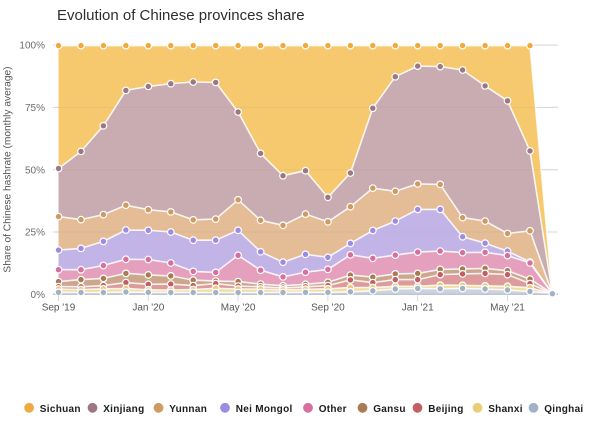 This screenshot has height=424, width=600. Describe the element at coordinates (35, 233) in the screenshot. I see `svg-text: 25%` at that location.